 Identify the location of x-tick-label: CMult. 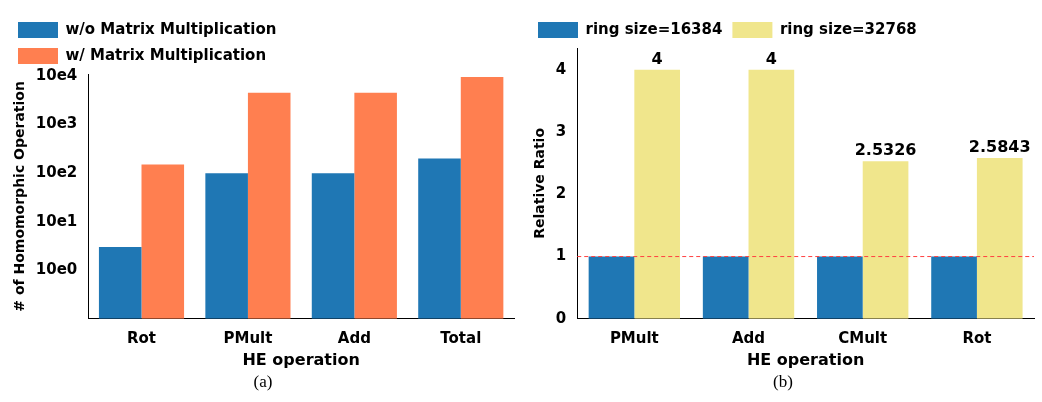
(863, 337).